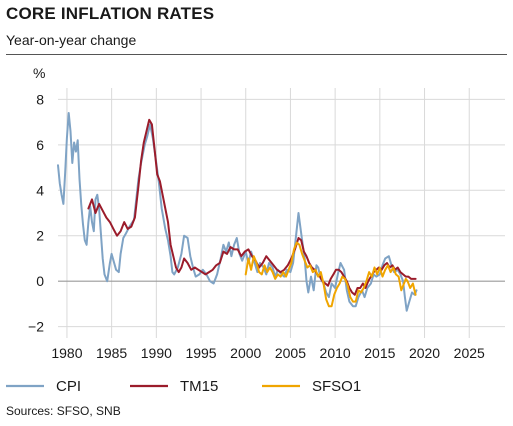 The width and height of the screenshot is (513, 426). What do you see at coordinates (36, 327) in the screenshot?
I see `y-tick-label: −2` at bounding box center [36, 327].